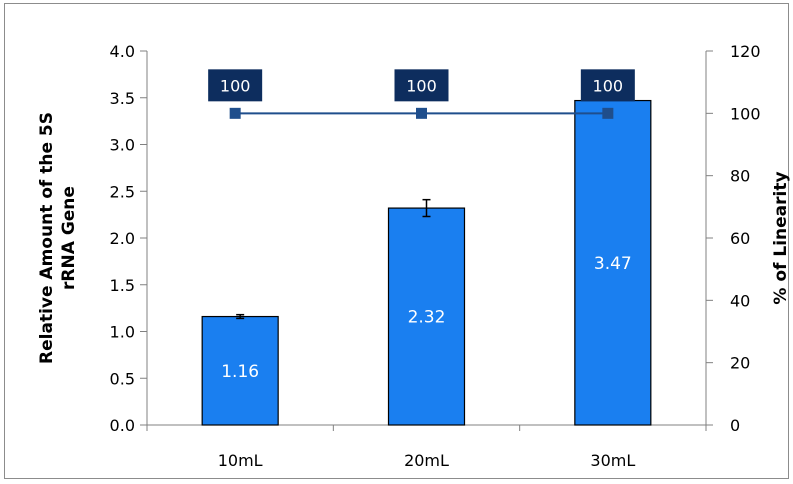 This screenshot has height=484, width=793. I want to click on y2-tick-label: 80, so click(740, 176).